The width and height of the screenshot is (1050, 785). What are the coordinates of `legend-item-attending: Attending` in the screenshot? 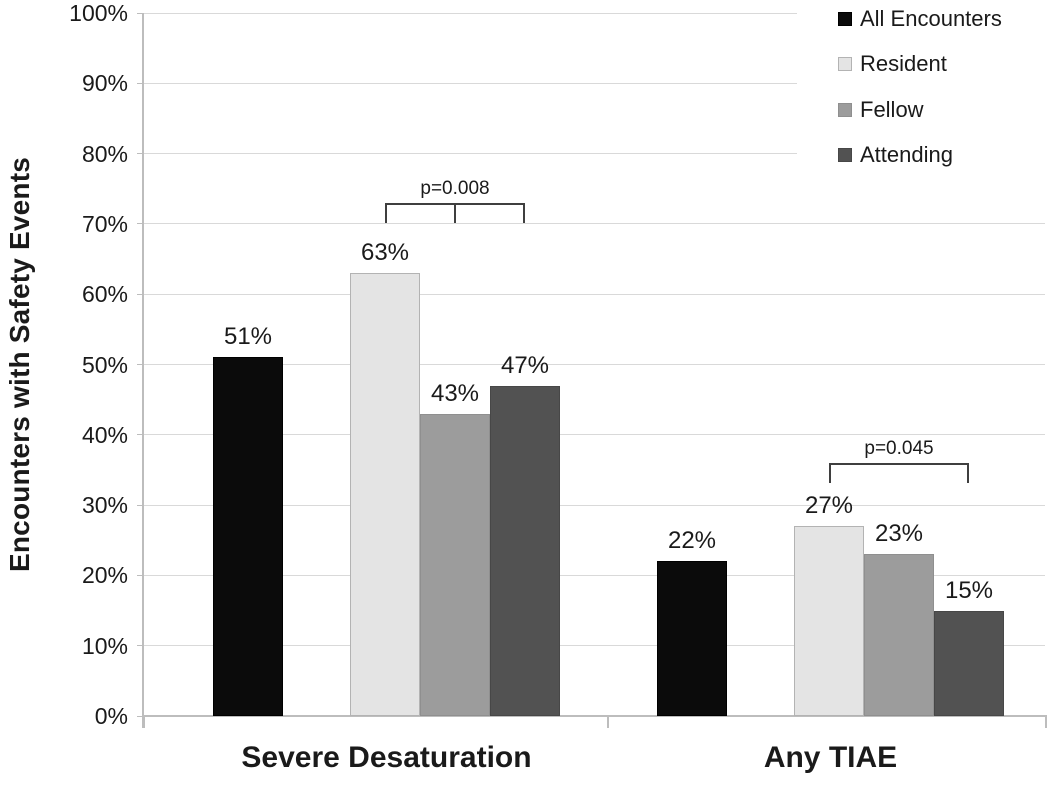 It's located at (895, 155).